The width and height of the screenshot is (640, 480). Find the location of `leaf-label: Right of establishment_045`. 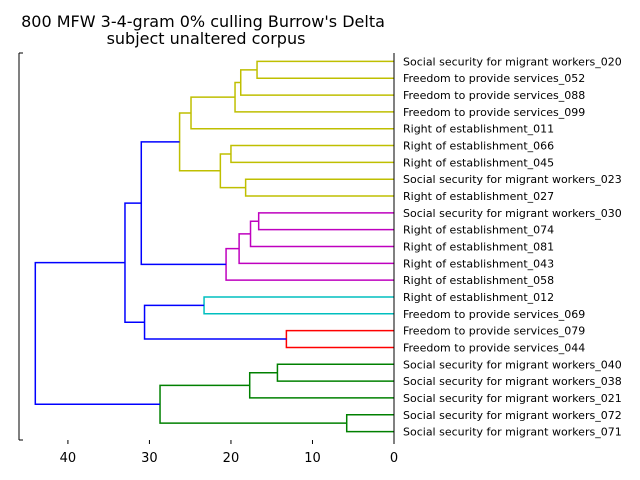

leaf-label: Right of establishment_045 is located at coordinates (478, 162).